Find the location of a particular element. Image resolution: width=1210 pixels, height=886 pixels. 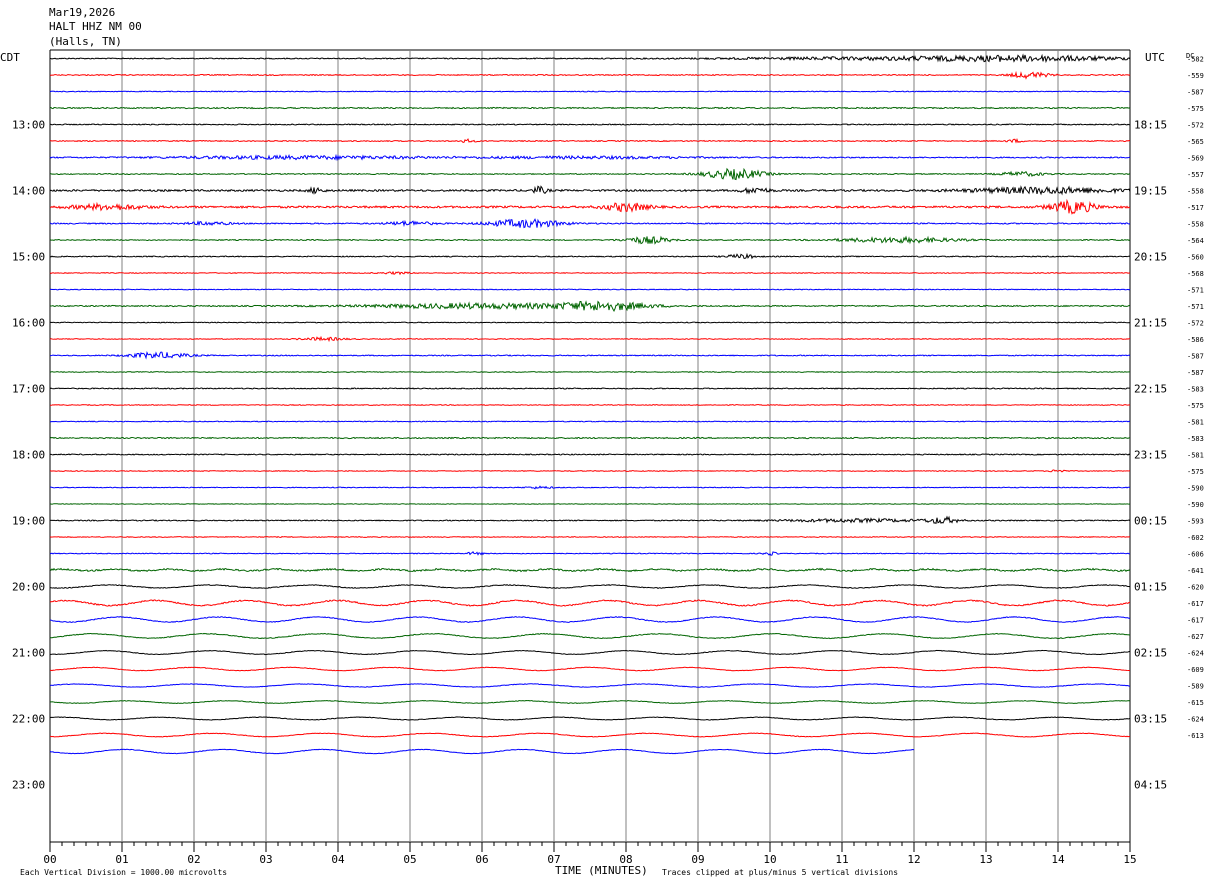

right-time-label: 20:15 is located at coordinates (1150, 257).